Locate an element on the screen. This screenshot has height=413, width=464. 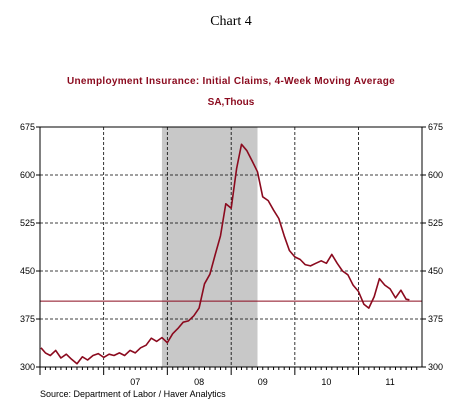
y-tick-label-right: 600 is located at coordinates (435, 175).